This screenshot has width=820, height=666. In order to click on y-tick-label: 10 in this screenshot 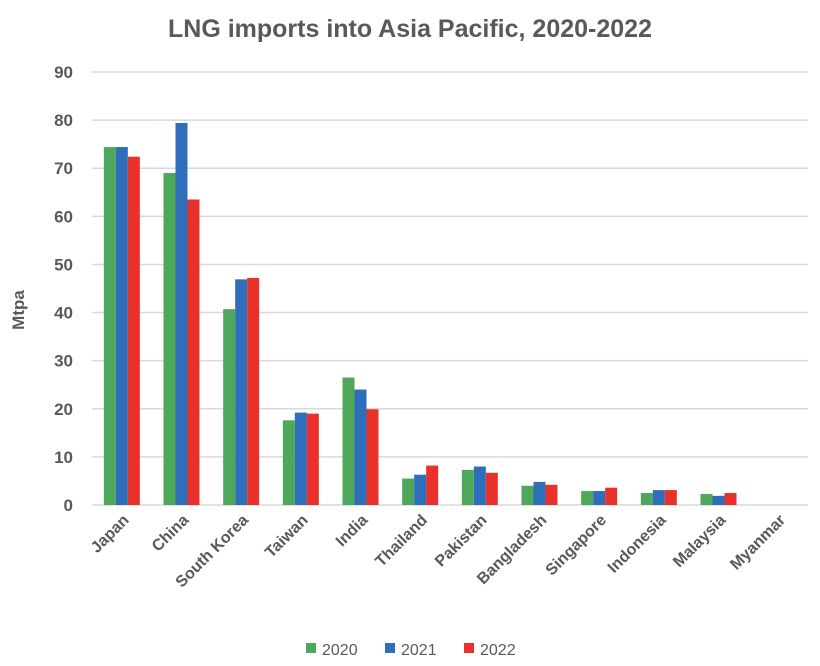, I will do `click(63, 457)`.